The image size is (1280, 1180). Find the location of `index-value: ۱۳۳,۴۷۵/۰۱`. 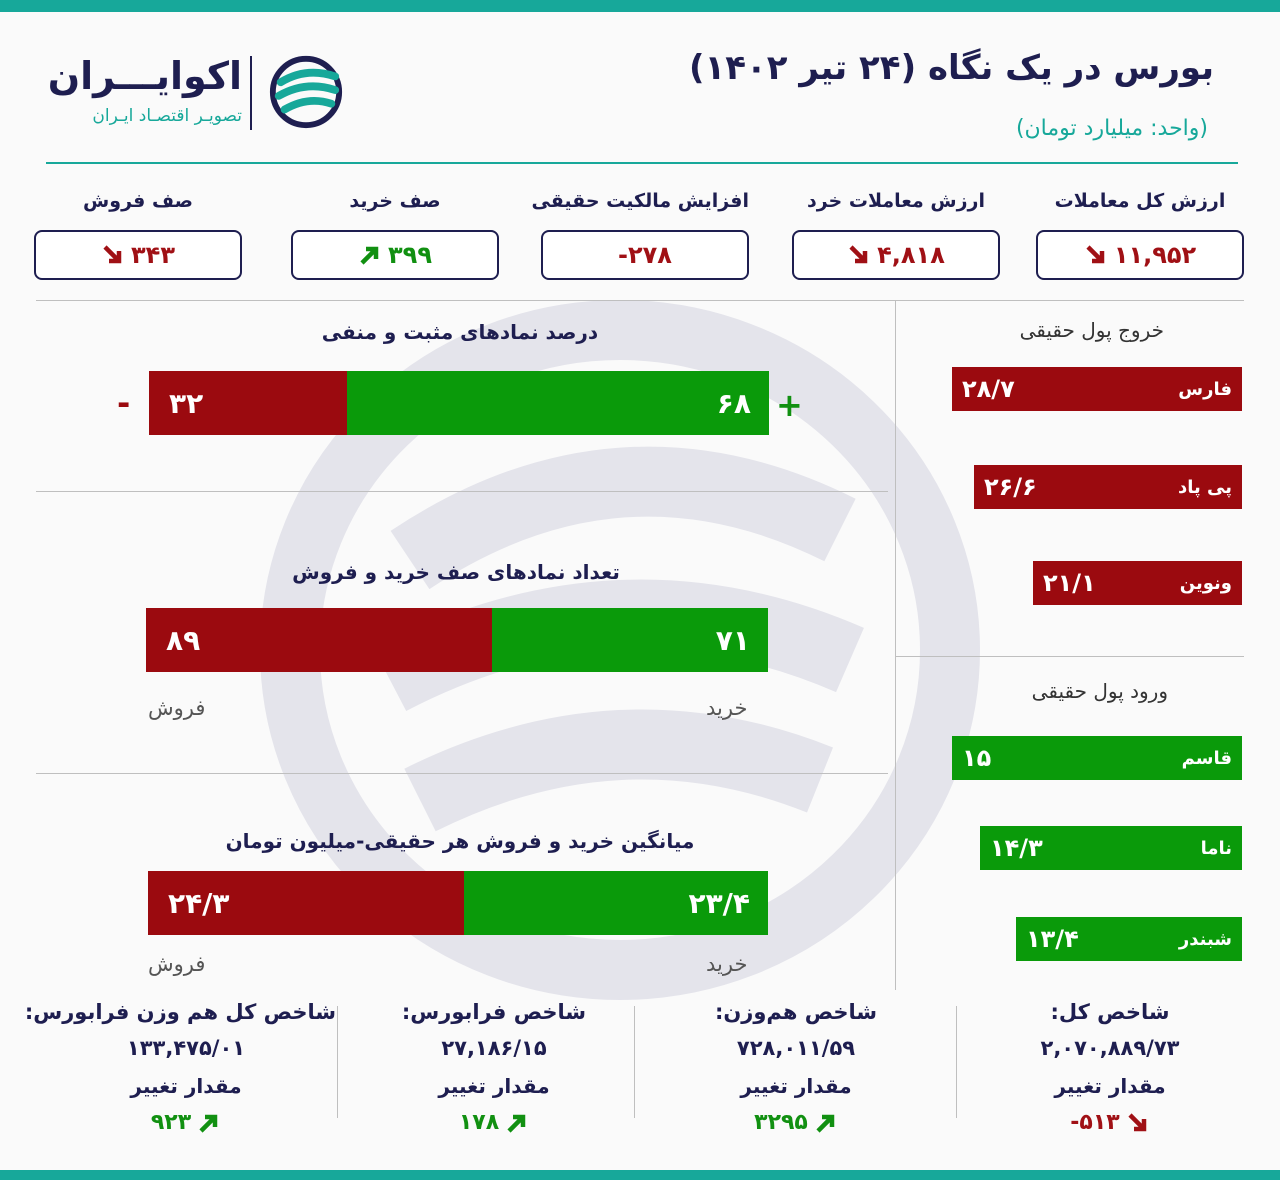

index-value: ۱۳۳,۴۷۵/۰۱ is located at coordinates (186, 1048).